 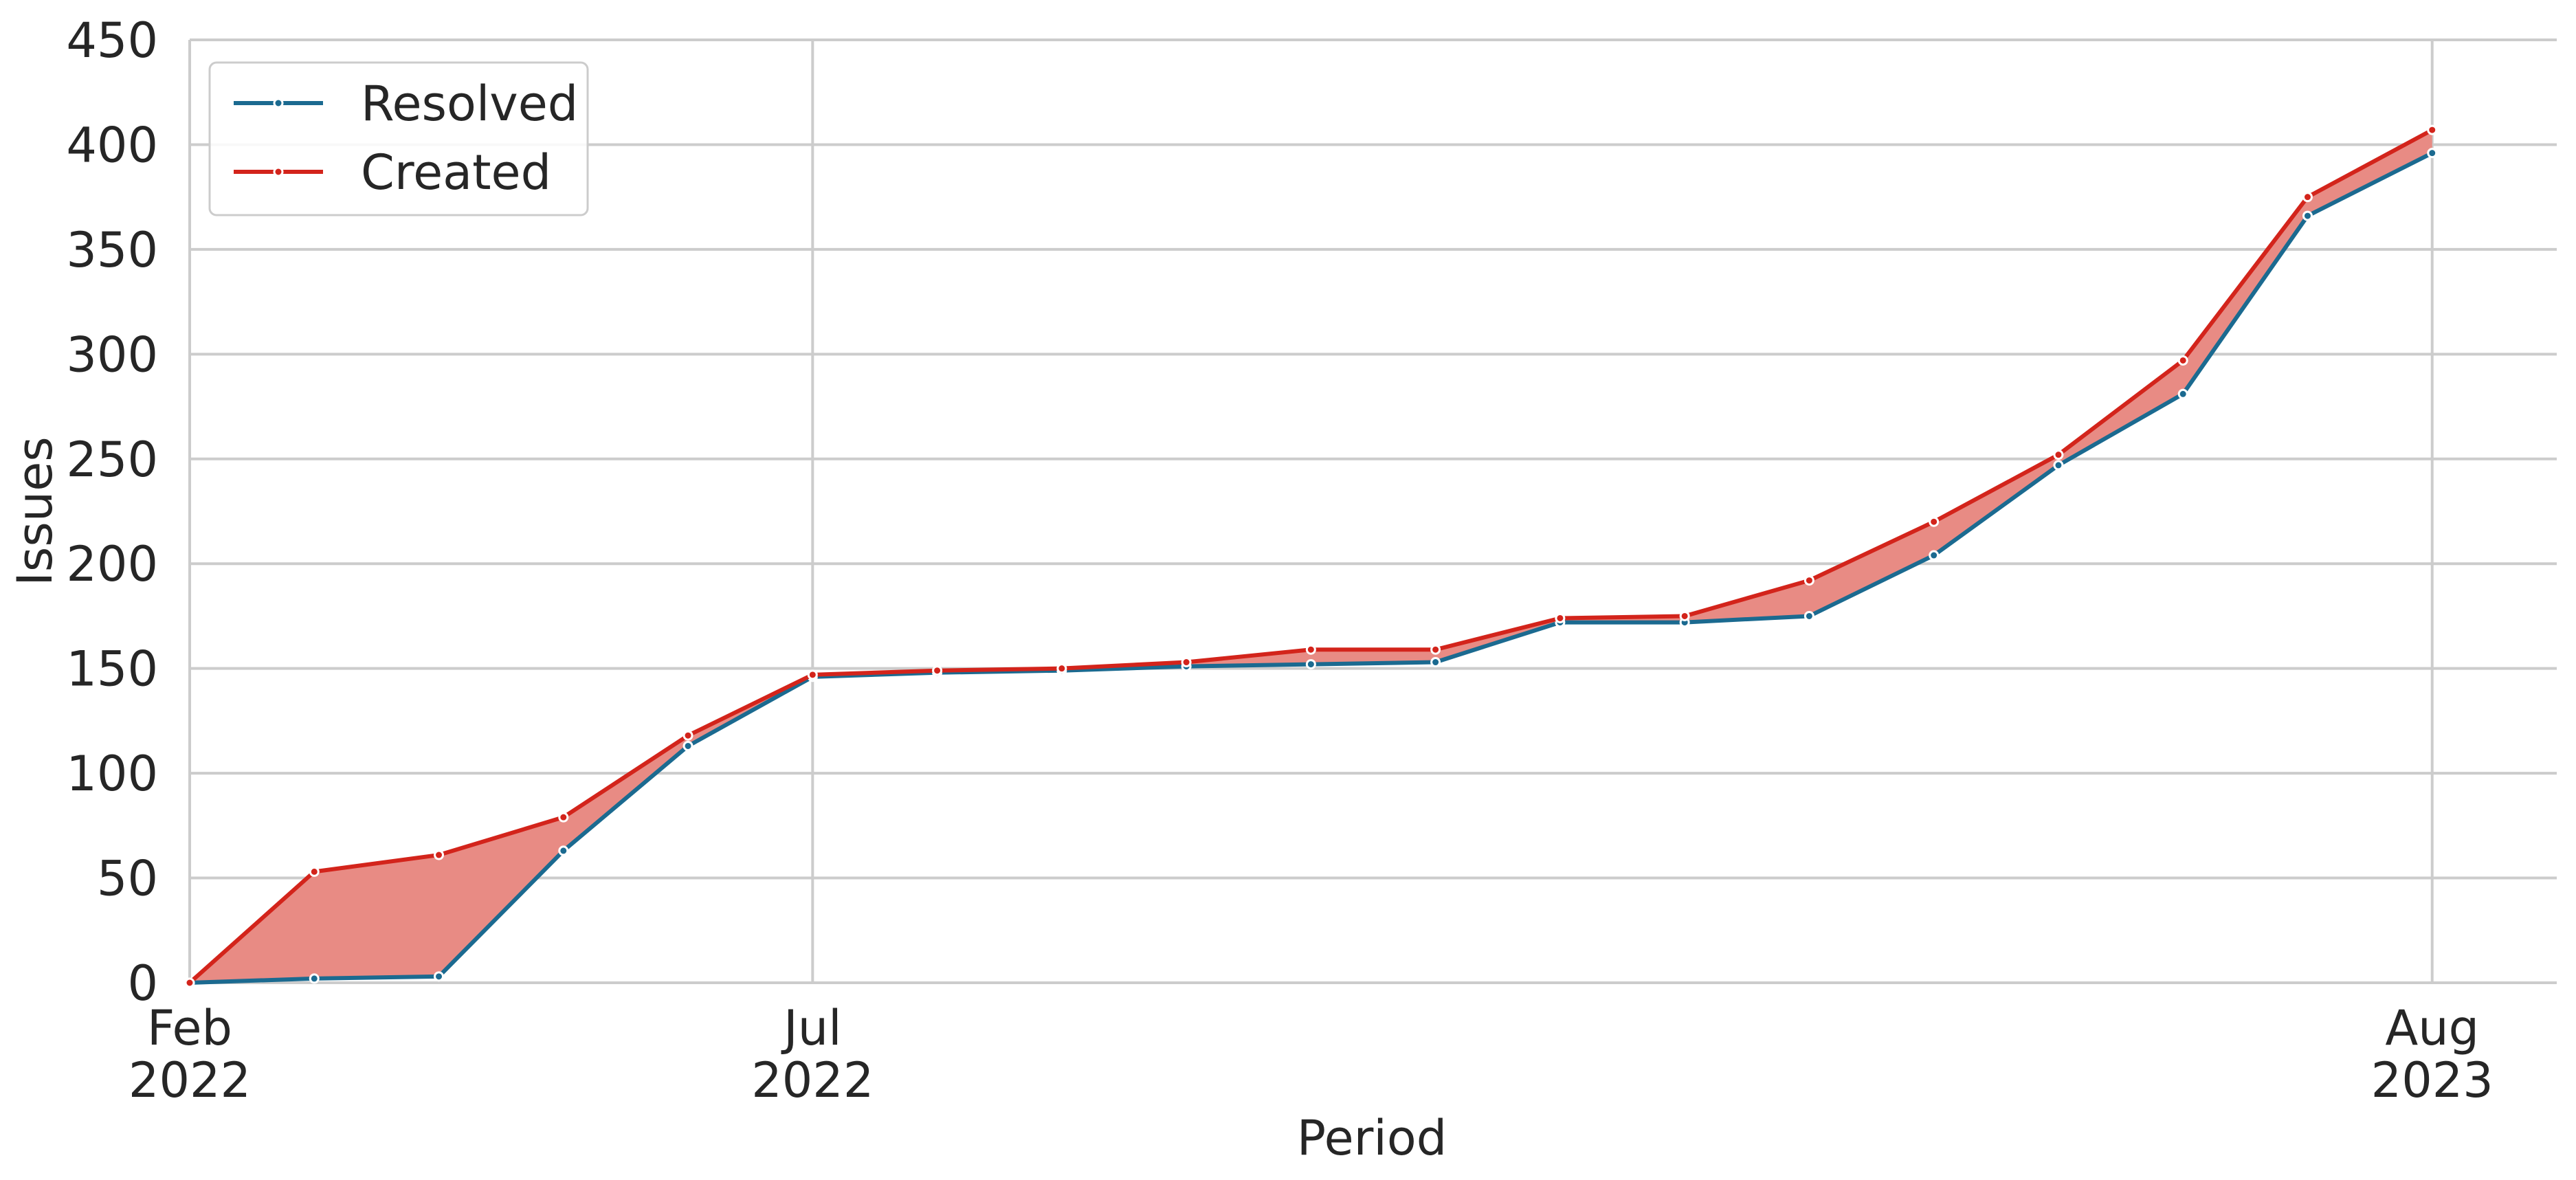 I want to click on y-tick-label: 0, so click(x=142, y=983).